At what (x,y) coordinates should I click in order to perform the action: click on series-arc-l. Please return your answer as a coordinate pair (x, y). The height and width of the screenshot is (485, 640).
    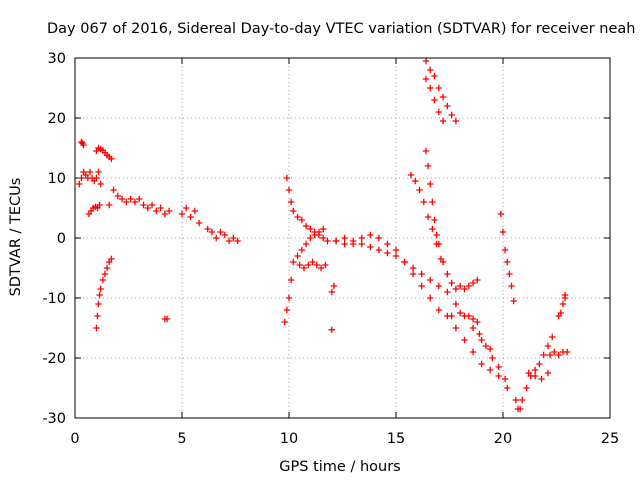
    Looking at the image, I should click on (312, 265).